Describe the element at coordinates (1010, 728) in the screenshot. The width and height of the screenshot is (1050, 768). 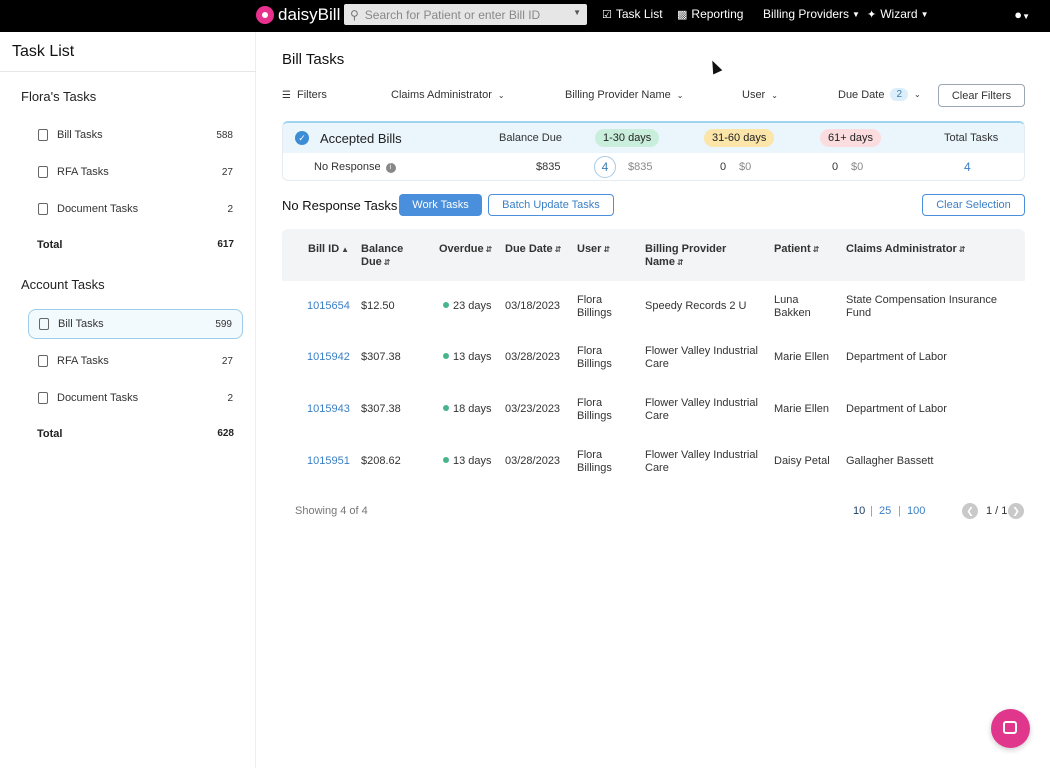
I see `chat-launcher-button` at that location.